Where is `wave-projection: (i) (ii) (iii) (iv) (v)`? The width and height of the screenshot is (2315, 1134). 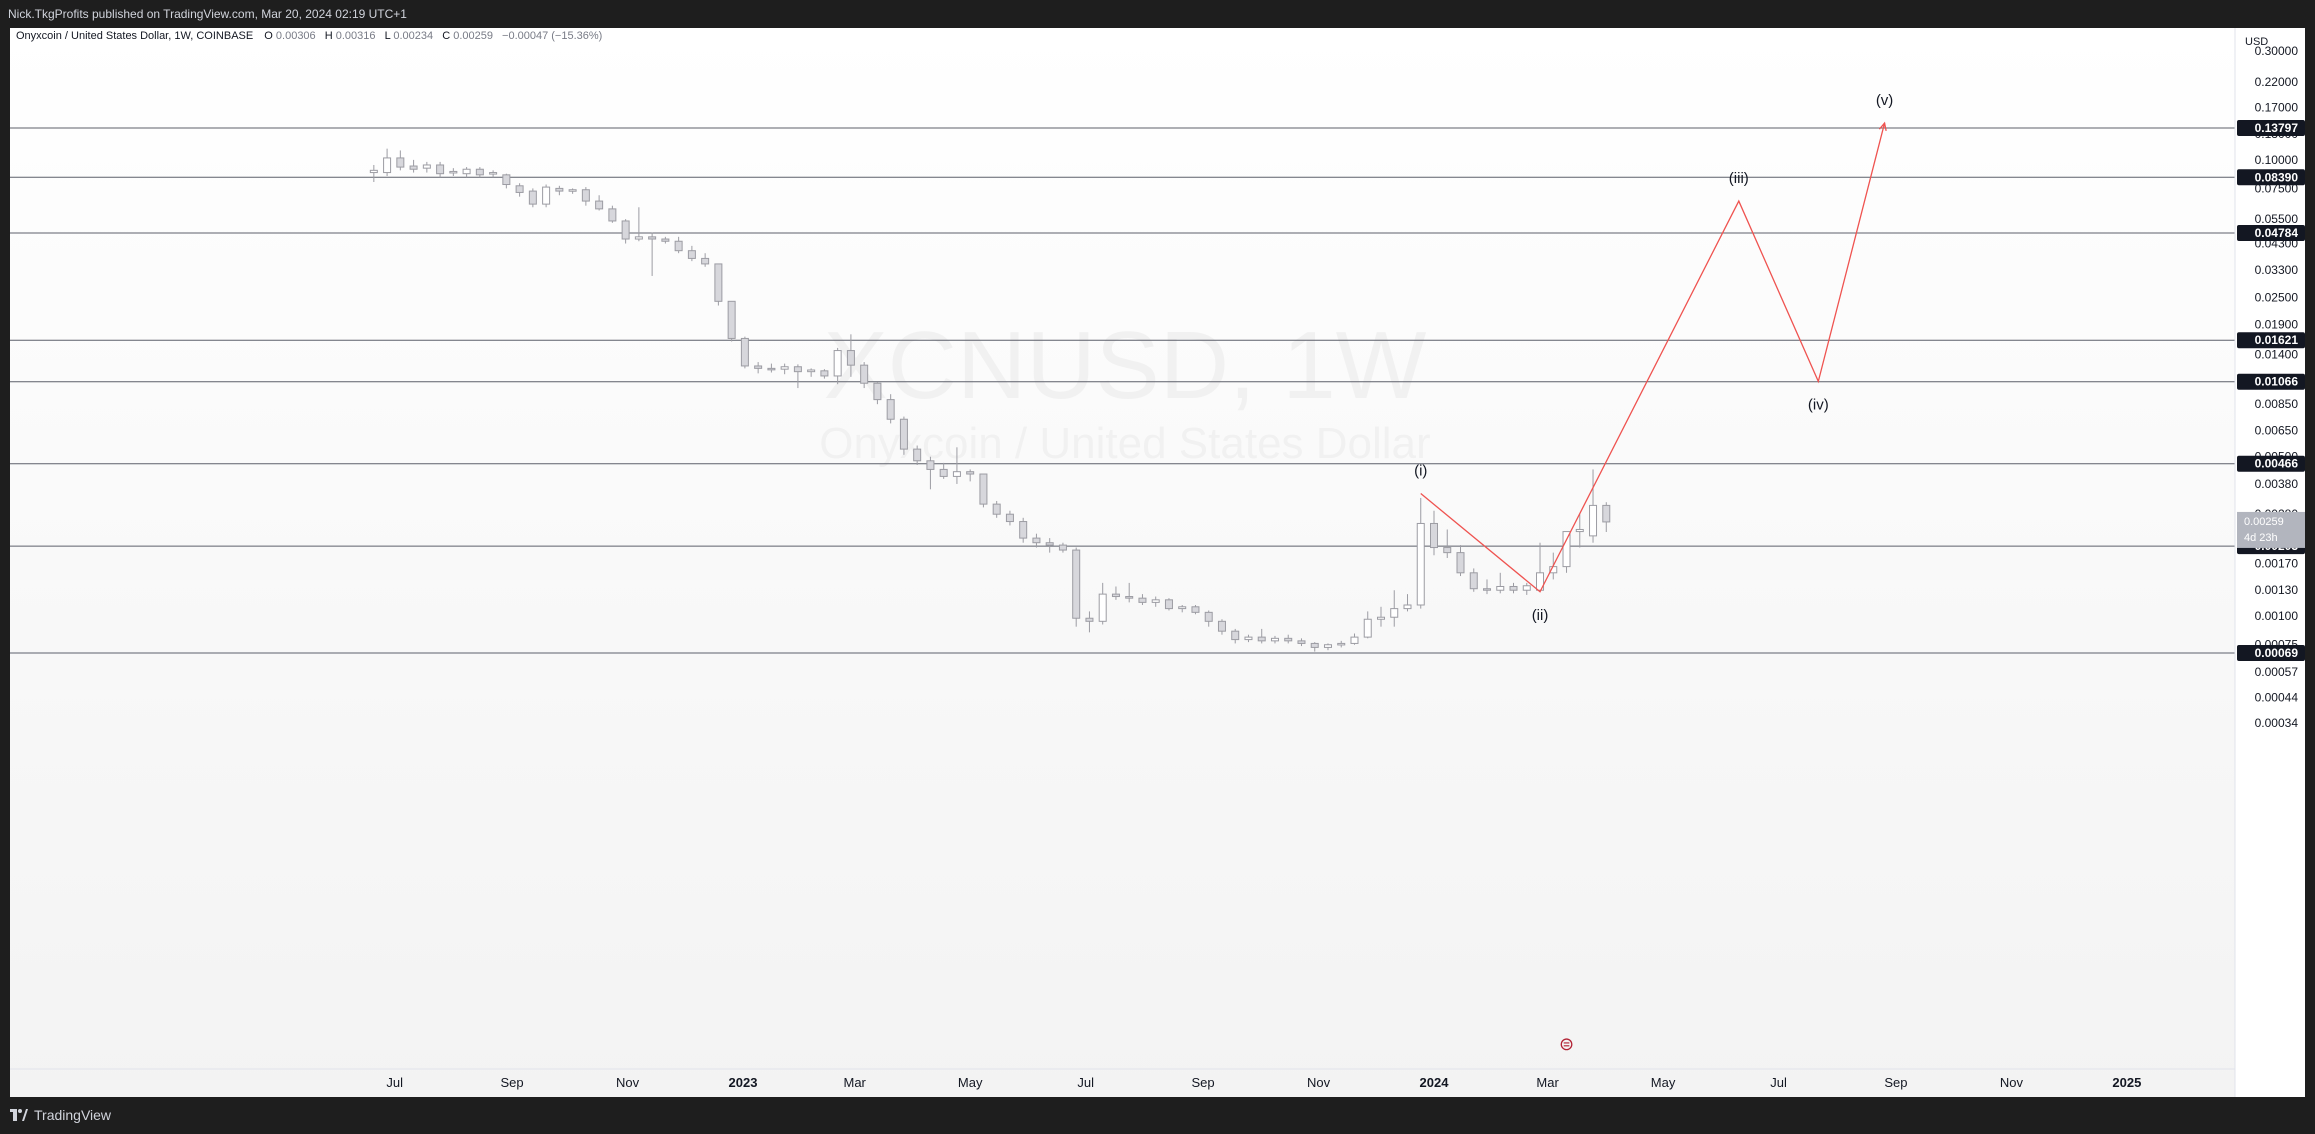 wave-projection: (i) (ii) (iii) (iv) (v) is located at coordinates (1653, 358).